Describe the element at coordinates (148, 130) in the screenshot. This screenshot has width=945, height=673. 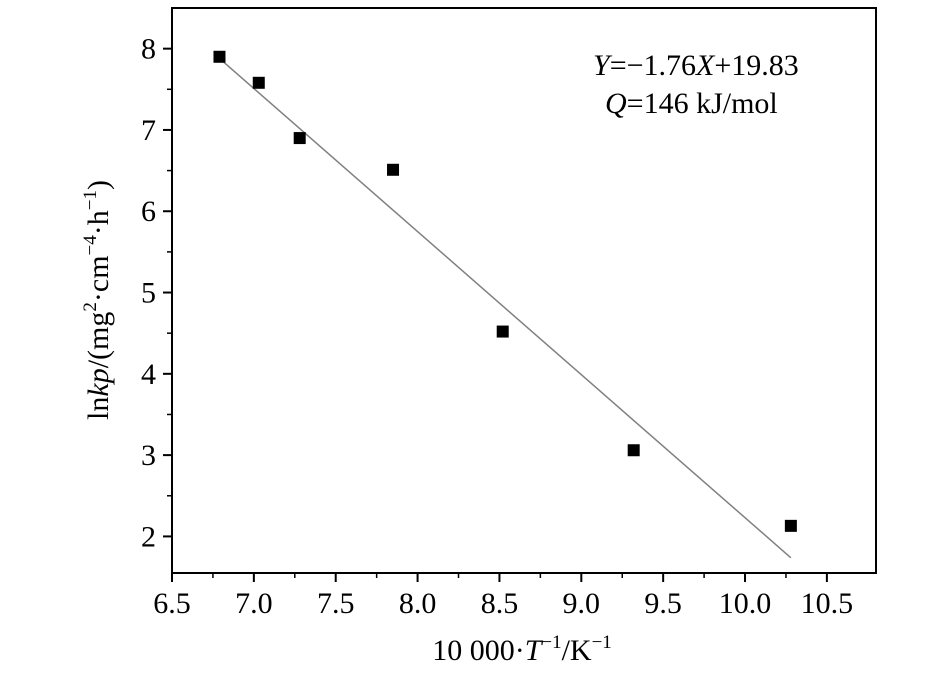
I see `y-tick-label: 7` at that location.